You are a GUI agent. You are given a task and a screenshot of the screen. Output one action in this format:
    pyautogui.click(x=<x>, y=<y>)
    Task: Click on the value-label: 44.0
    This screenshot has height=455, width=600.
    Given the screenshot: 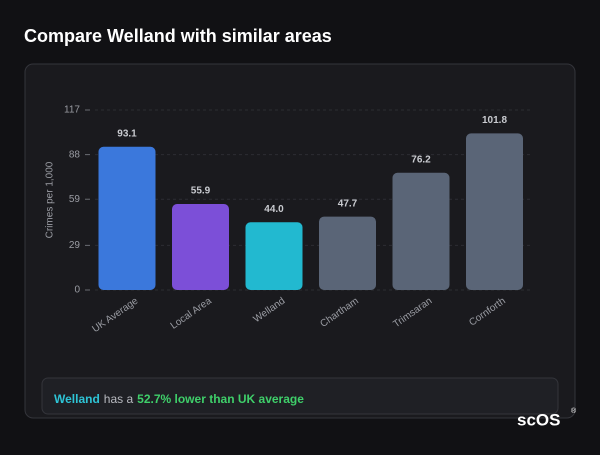 What is the action you would take?
    pyautogui.click(x=274, y=209)
    